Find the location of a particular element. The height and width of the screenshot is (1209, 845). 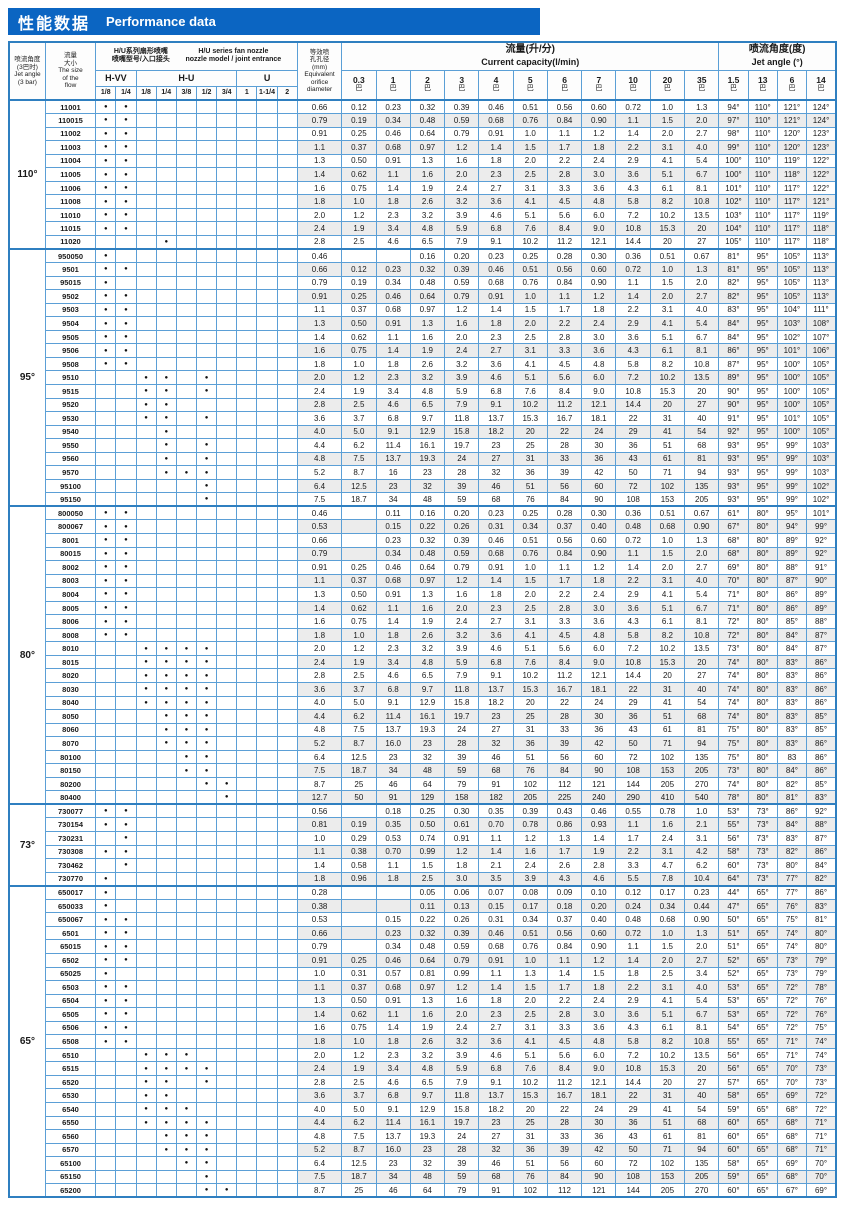

capacity-cell: 28 is located at coordinates (564, 445).